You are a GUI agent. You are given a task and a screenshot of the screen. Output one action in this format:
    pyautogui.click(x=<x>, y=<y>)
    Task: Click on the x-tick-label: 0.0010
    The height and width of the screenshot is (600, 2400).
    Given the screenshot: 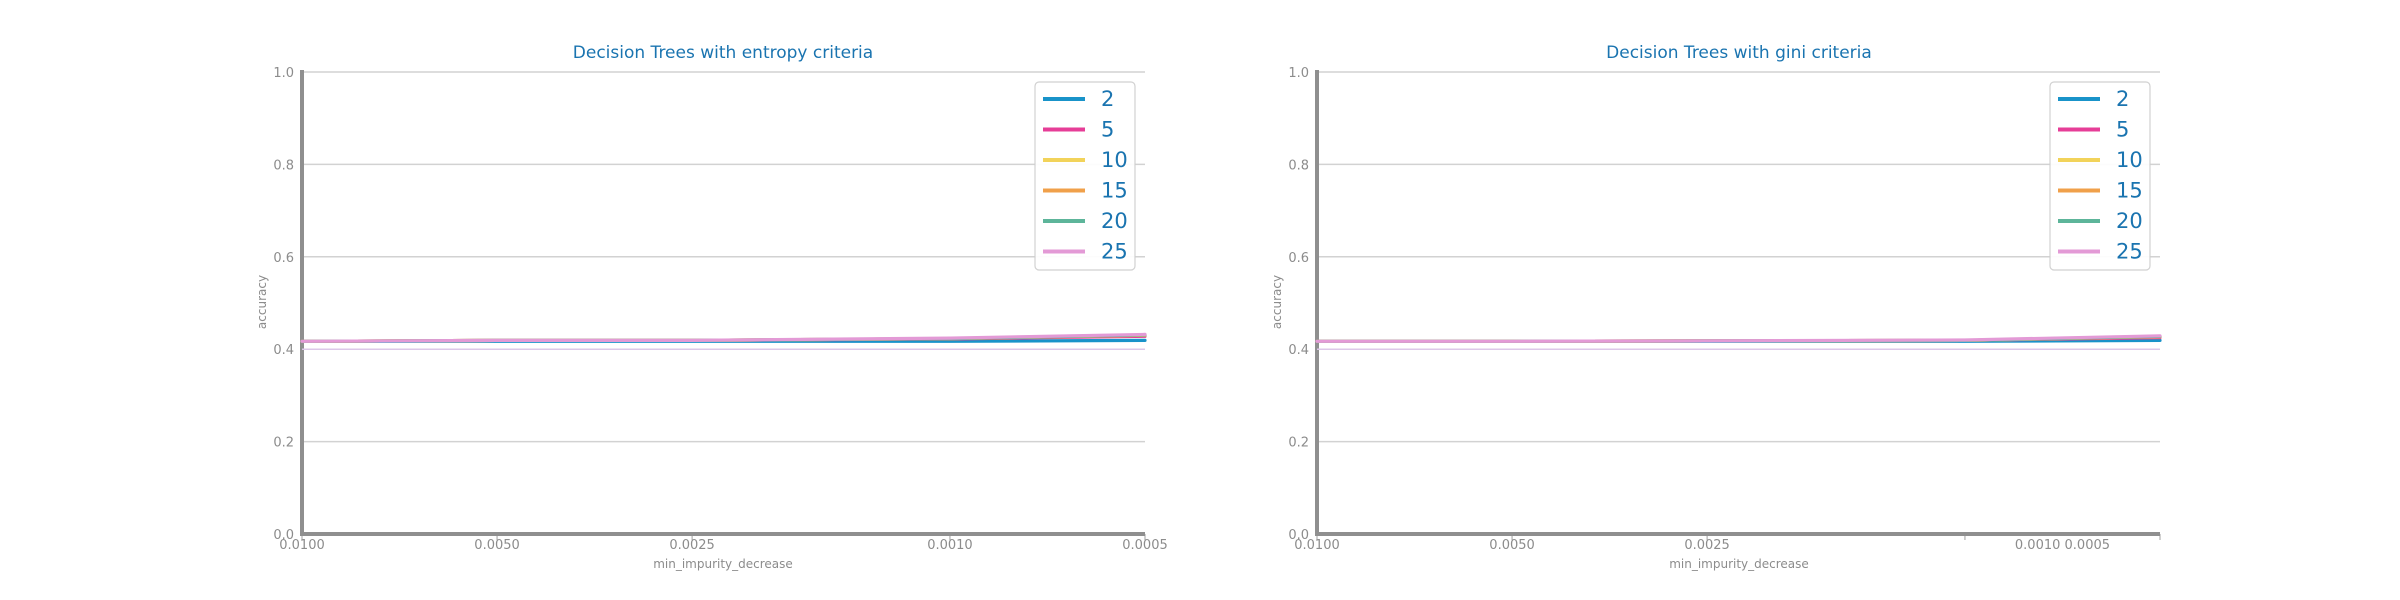 What is the action you would take?
    pyautogui.click(x=950, y=545)
    